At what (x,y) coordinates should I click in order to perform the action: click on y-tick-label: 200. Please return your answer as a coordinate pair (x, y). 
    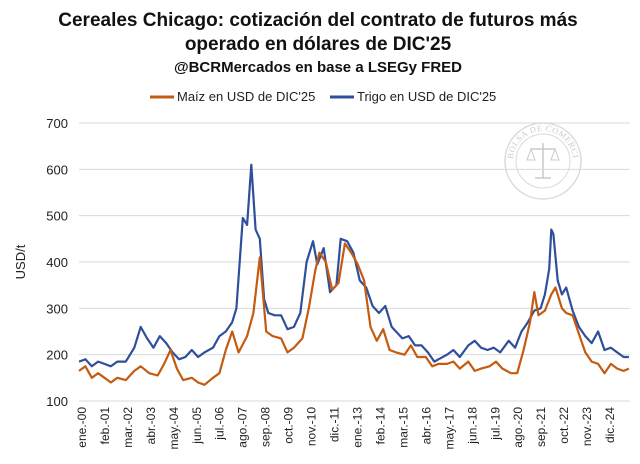
    Looking at the image, I should click on (57, 355).